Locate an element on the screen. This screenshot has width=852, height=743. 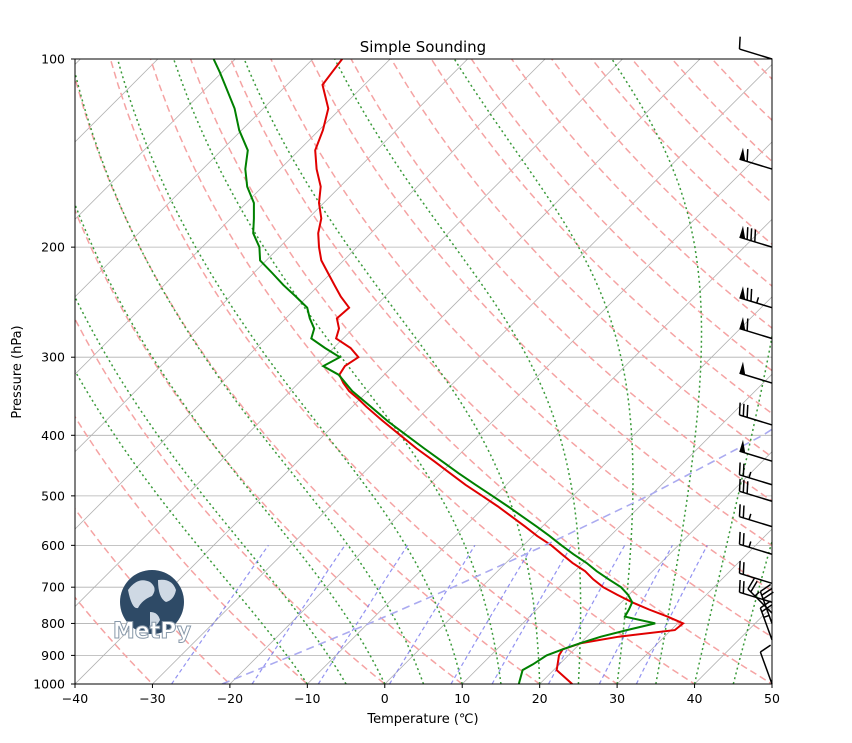
y-tick-label: 200 is located at coordinates (53, 247).